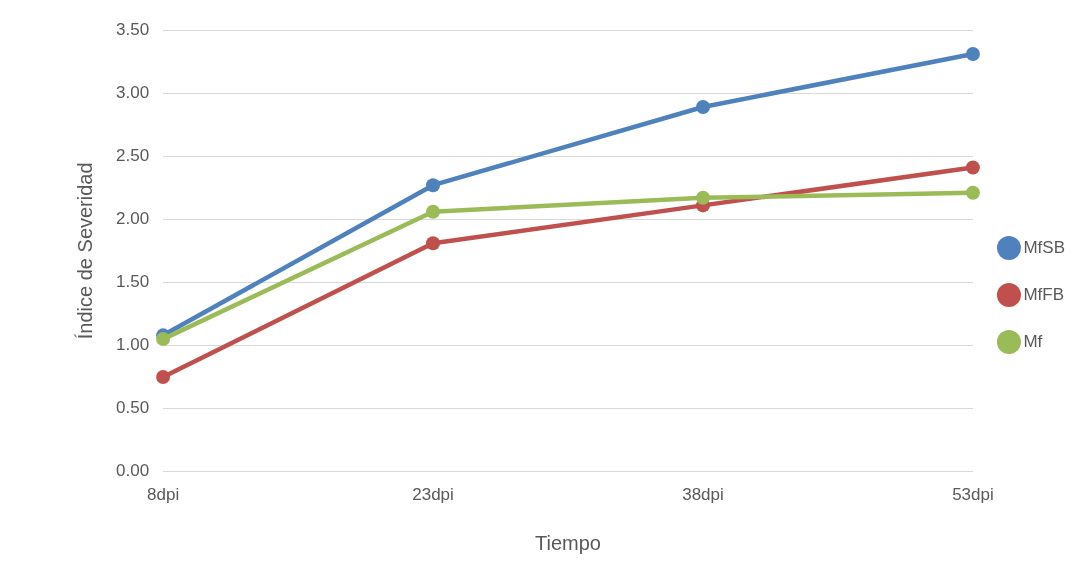 The height and width of the screenshot is (580, 1085). What do you see at coordinates (433, 495) in the screenshot?
I see `x-tick-label: 23dpi` at bounding box center [433, 495].